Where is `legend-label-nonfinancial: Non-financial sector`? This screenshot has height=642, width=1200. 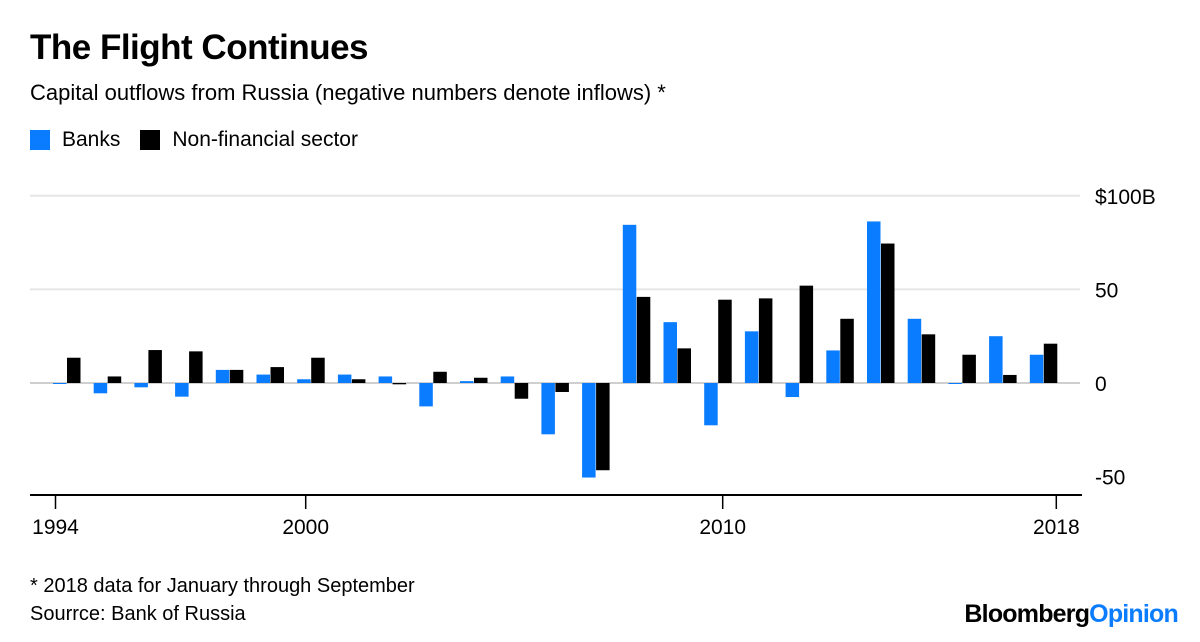
legend-label-nonfinancial: Non-financial sector is located at coordinates (265, 139).